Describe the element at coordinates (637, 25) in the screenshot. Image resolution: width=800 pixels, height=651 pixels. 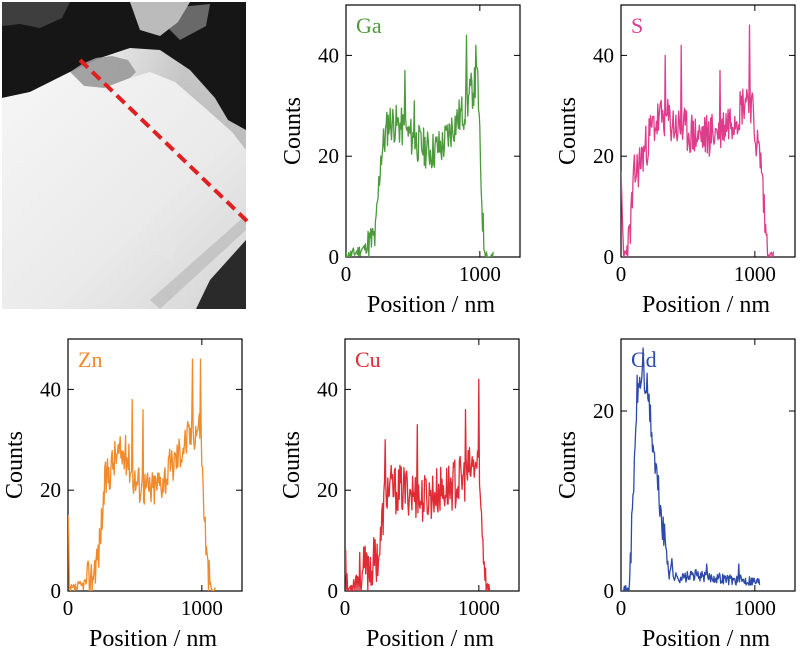
I see `element-label: S` at that location.